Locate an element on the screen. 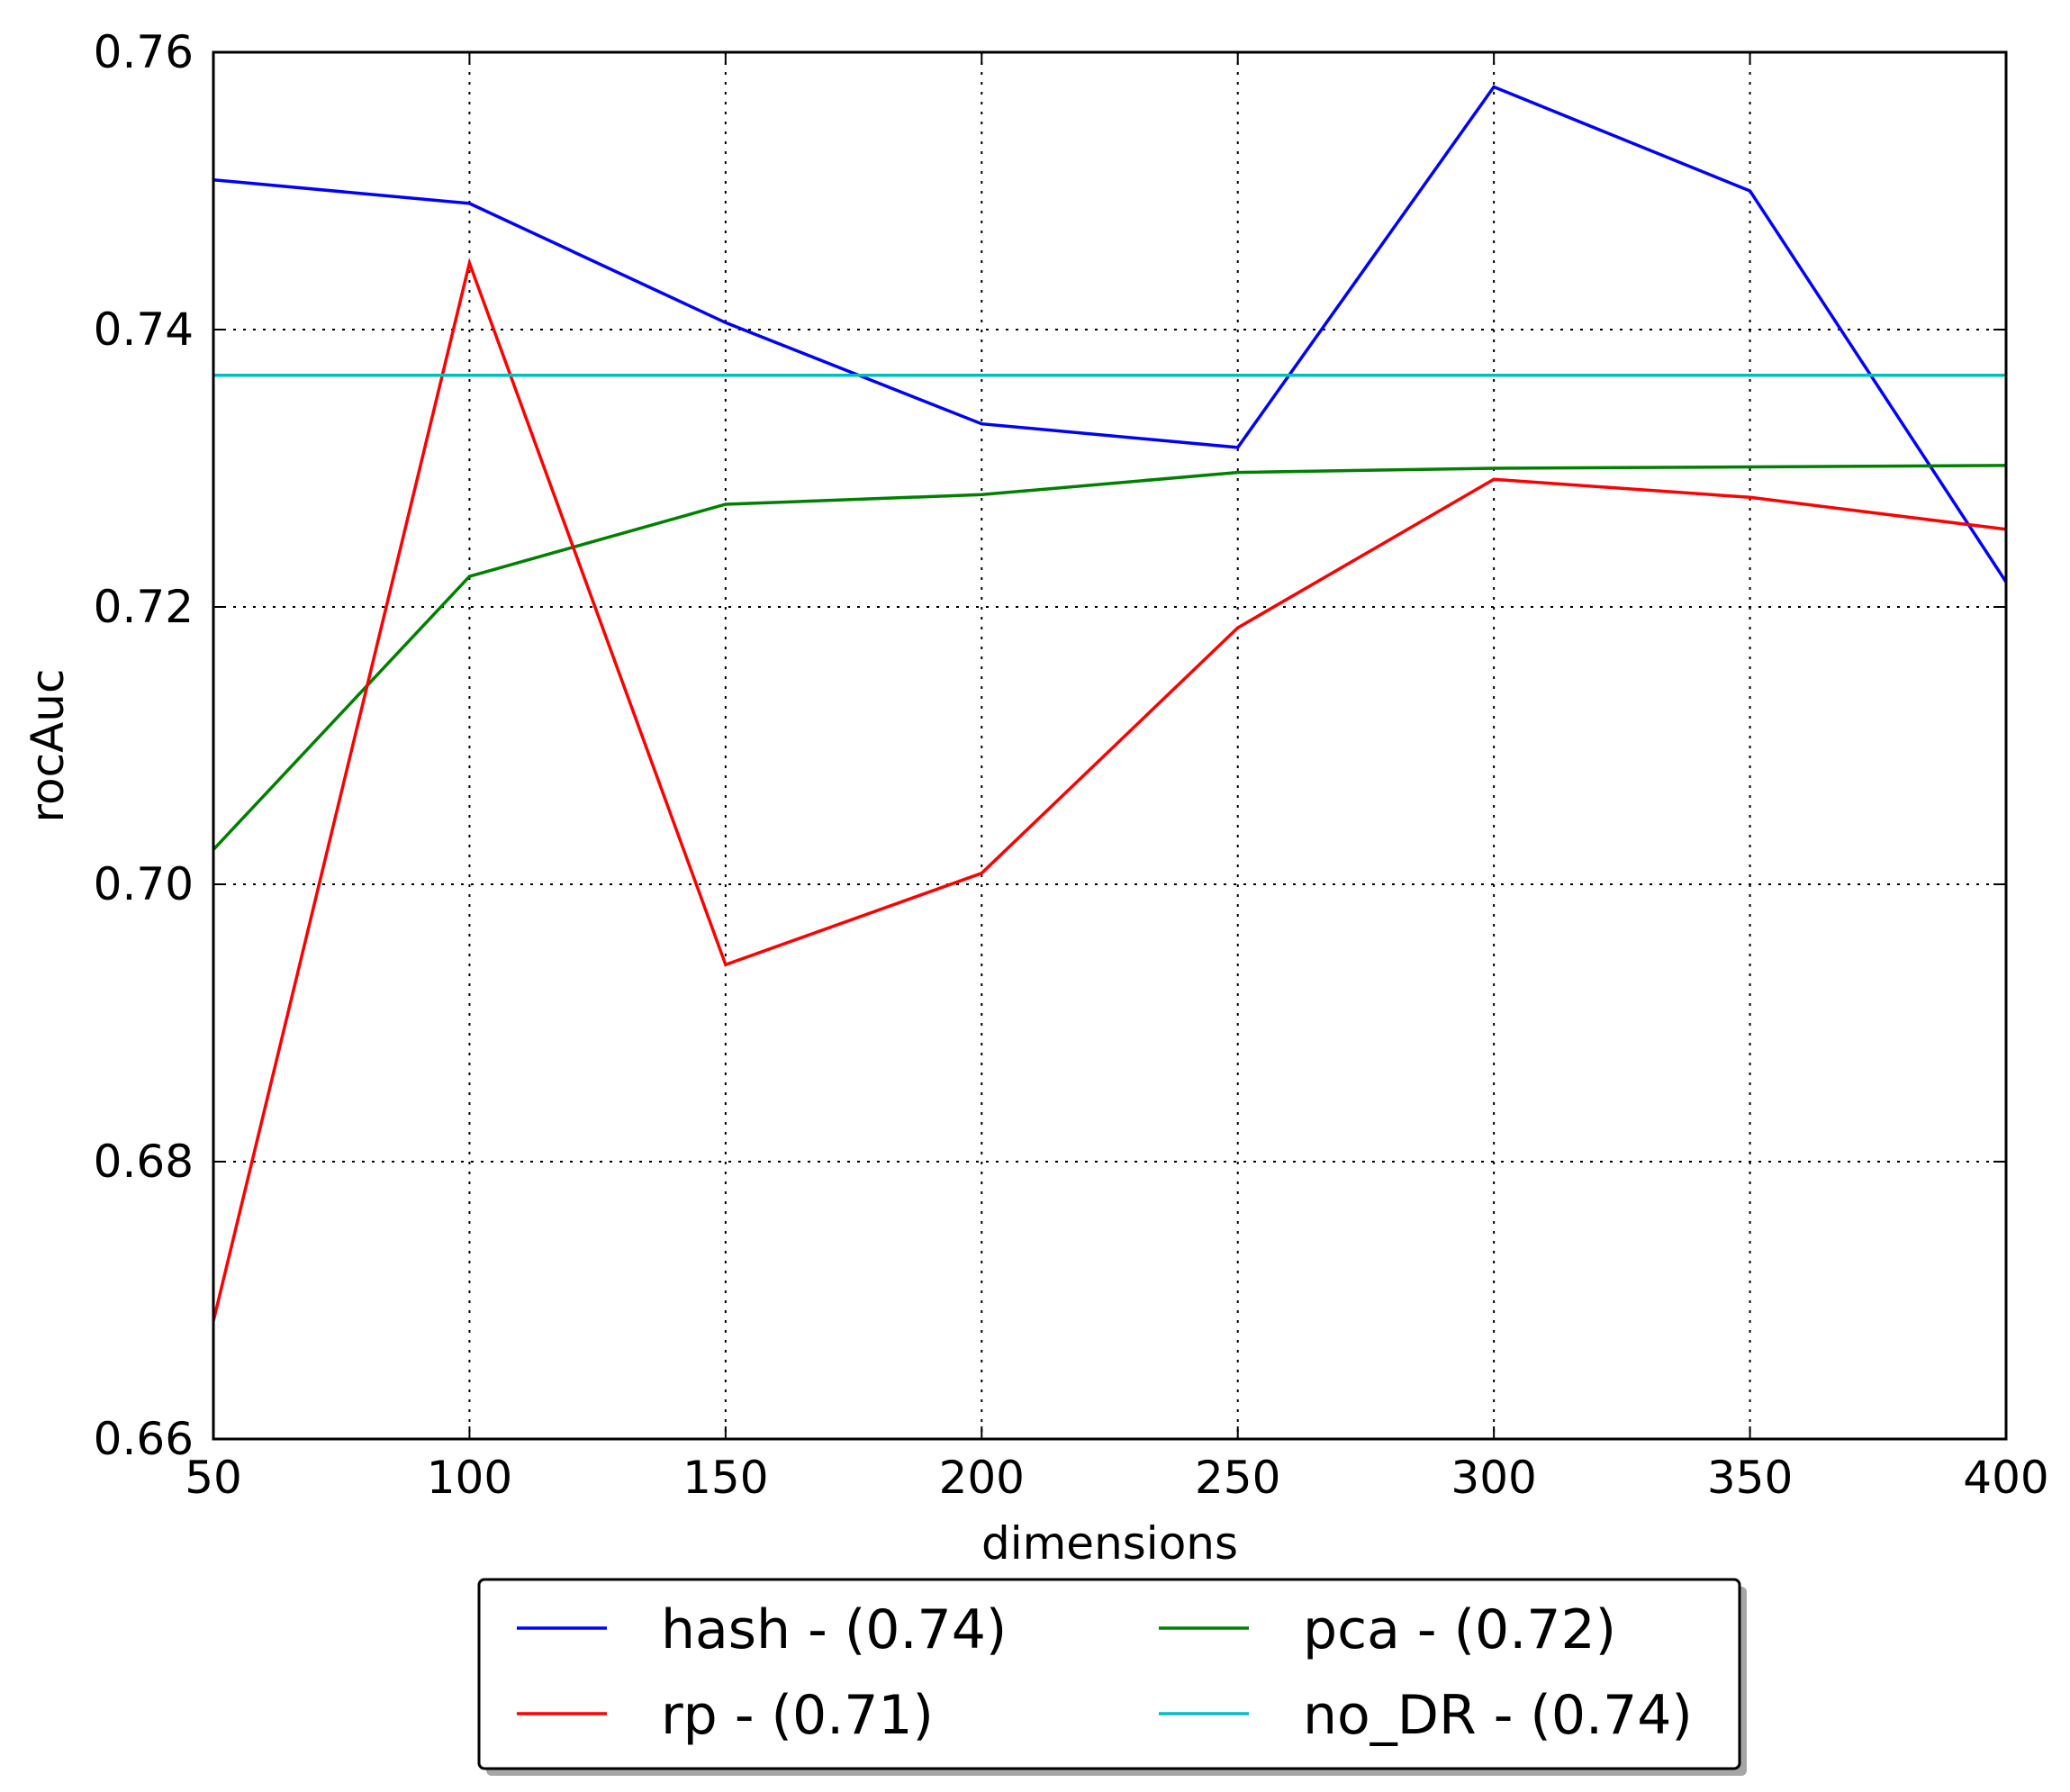  x-tick-label: 200 is located at coordinates (982, 1478).